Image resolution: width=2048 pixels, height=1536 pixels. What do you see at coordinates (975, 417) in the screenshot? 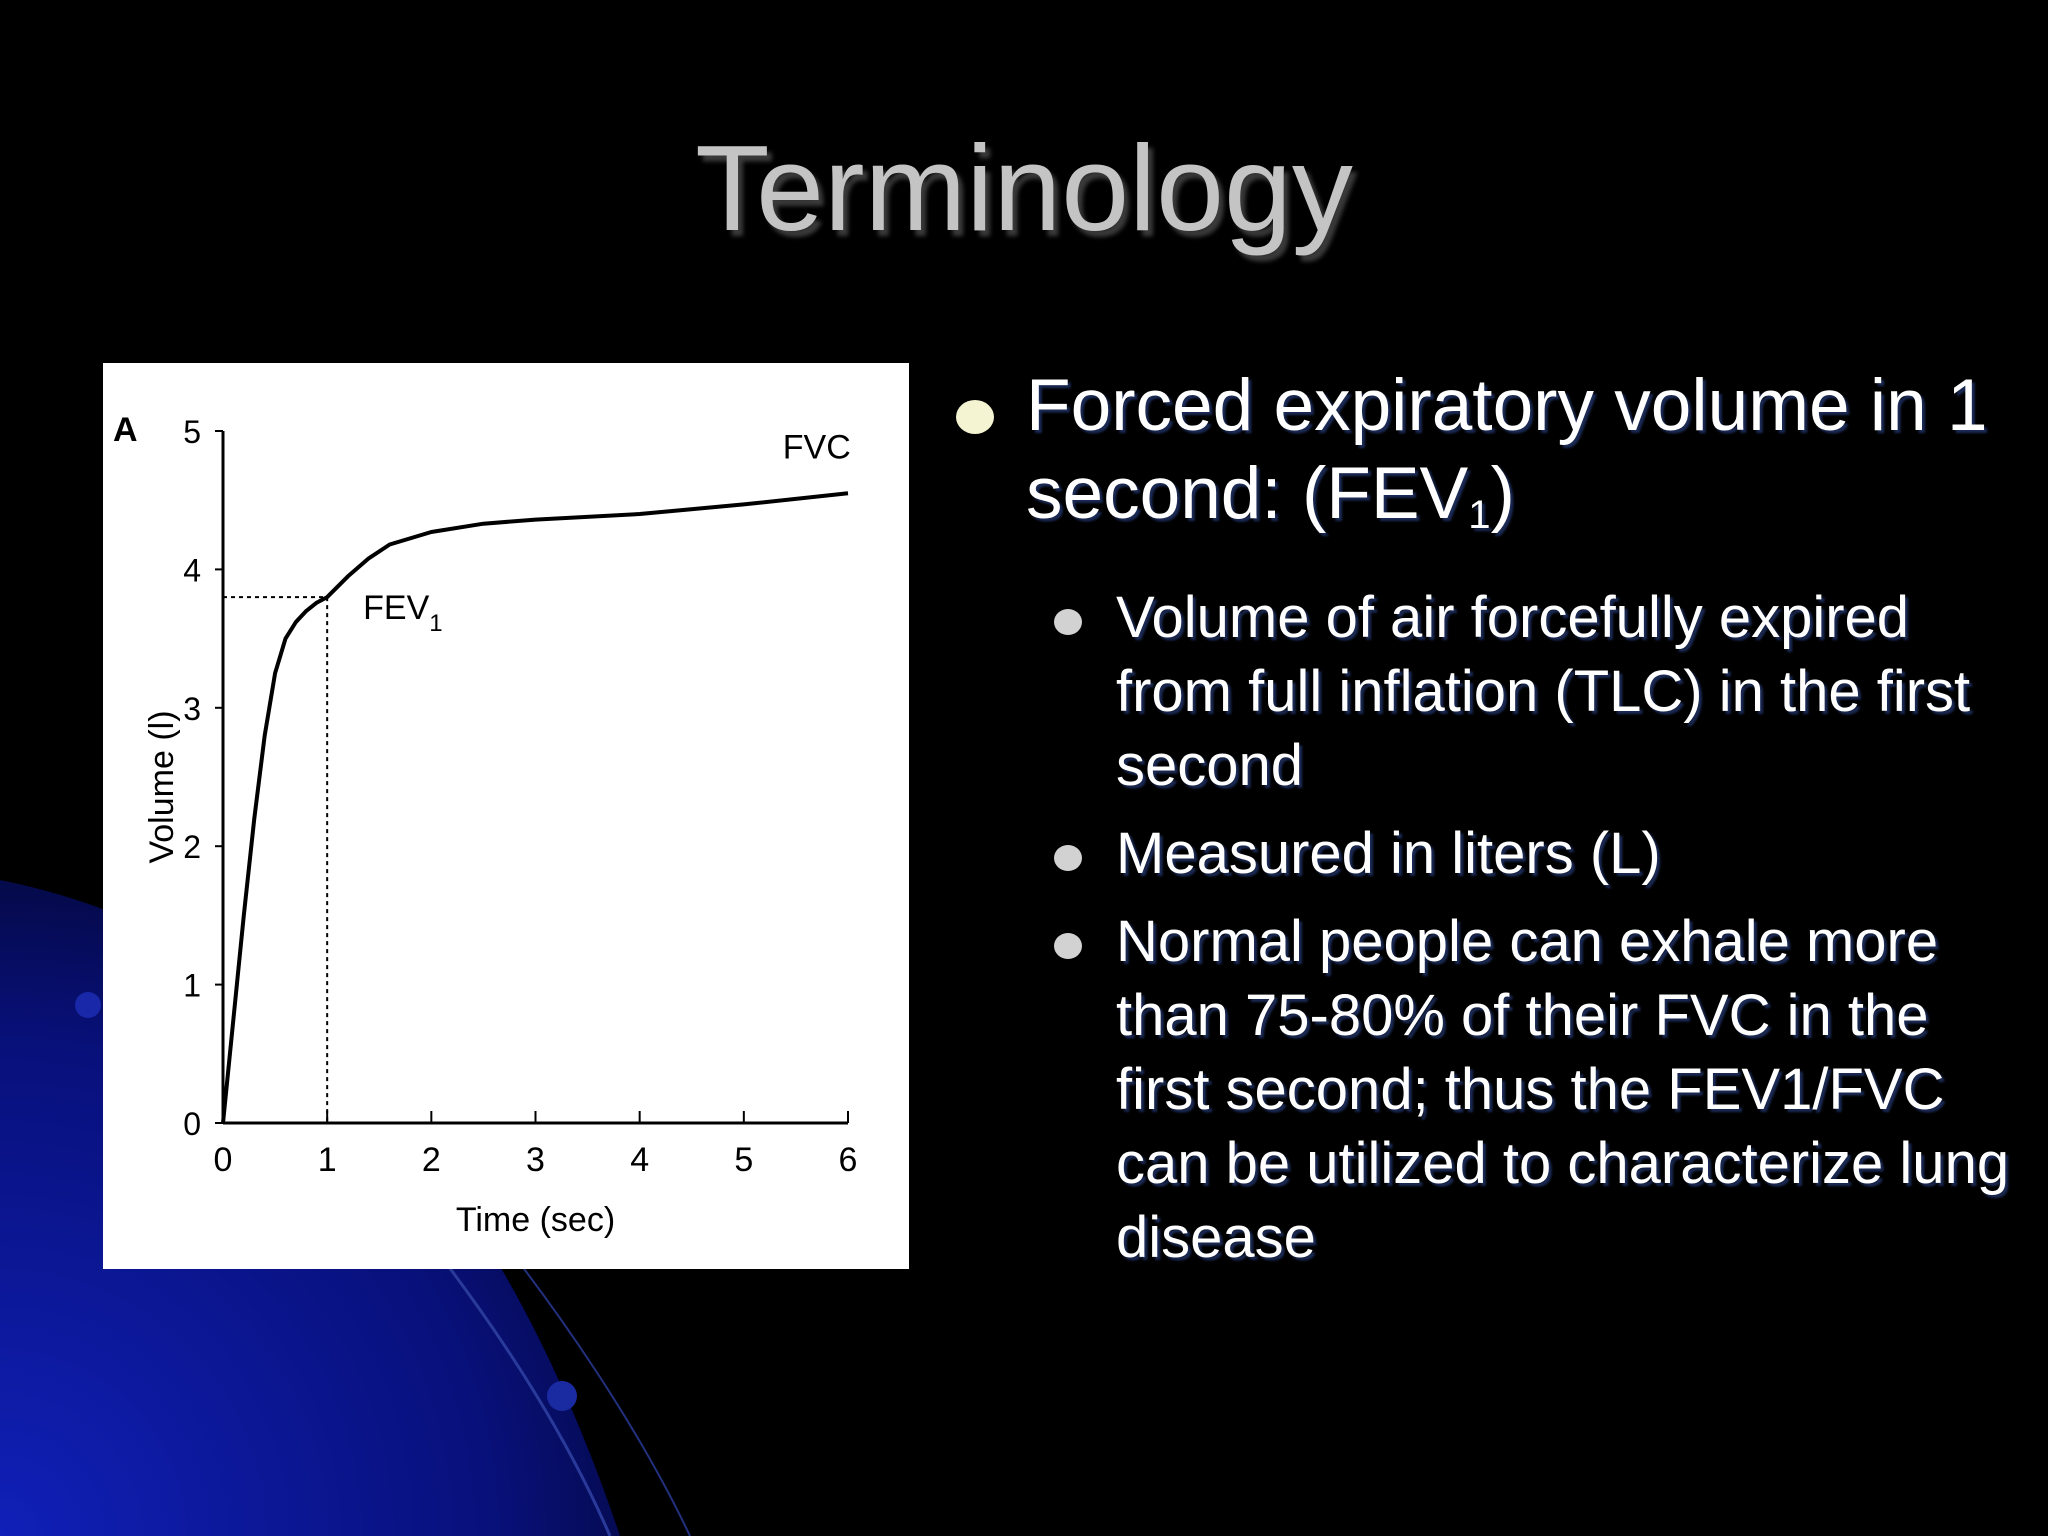
I see `bullet-dot-icon` at bounding box center [975, 417].